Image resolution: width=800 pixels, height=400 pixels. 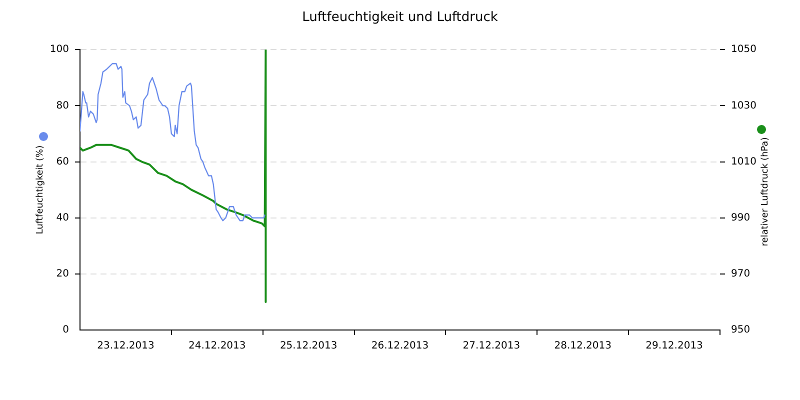 I want to click on x-tick-label: 25.12.2013, so click(x=309, y=346).